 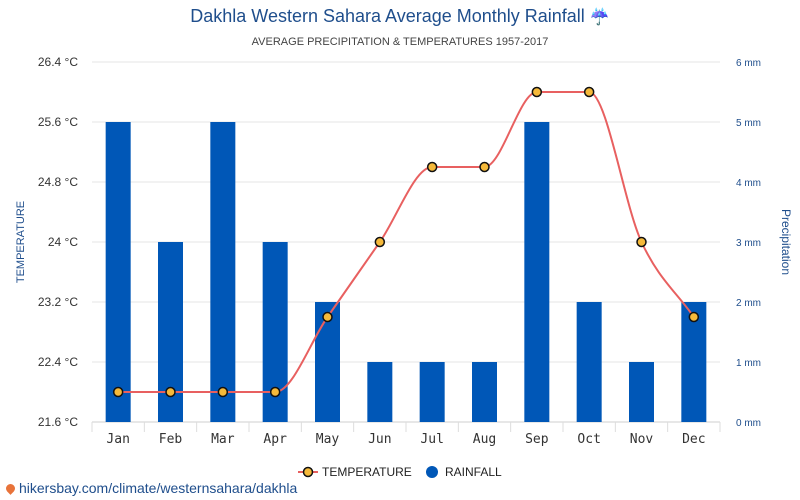 I want to click on temperature-point-jul, so click(x=432, y=167).